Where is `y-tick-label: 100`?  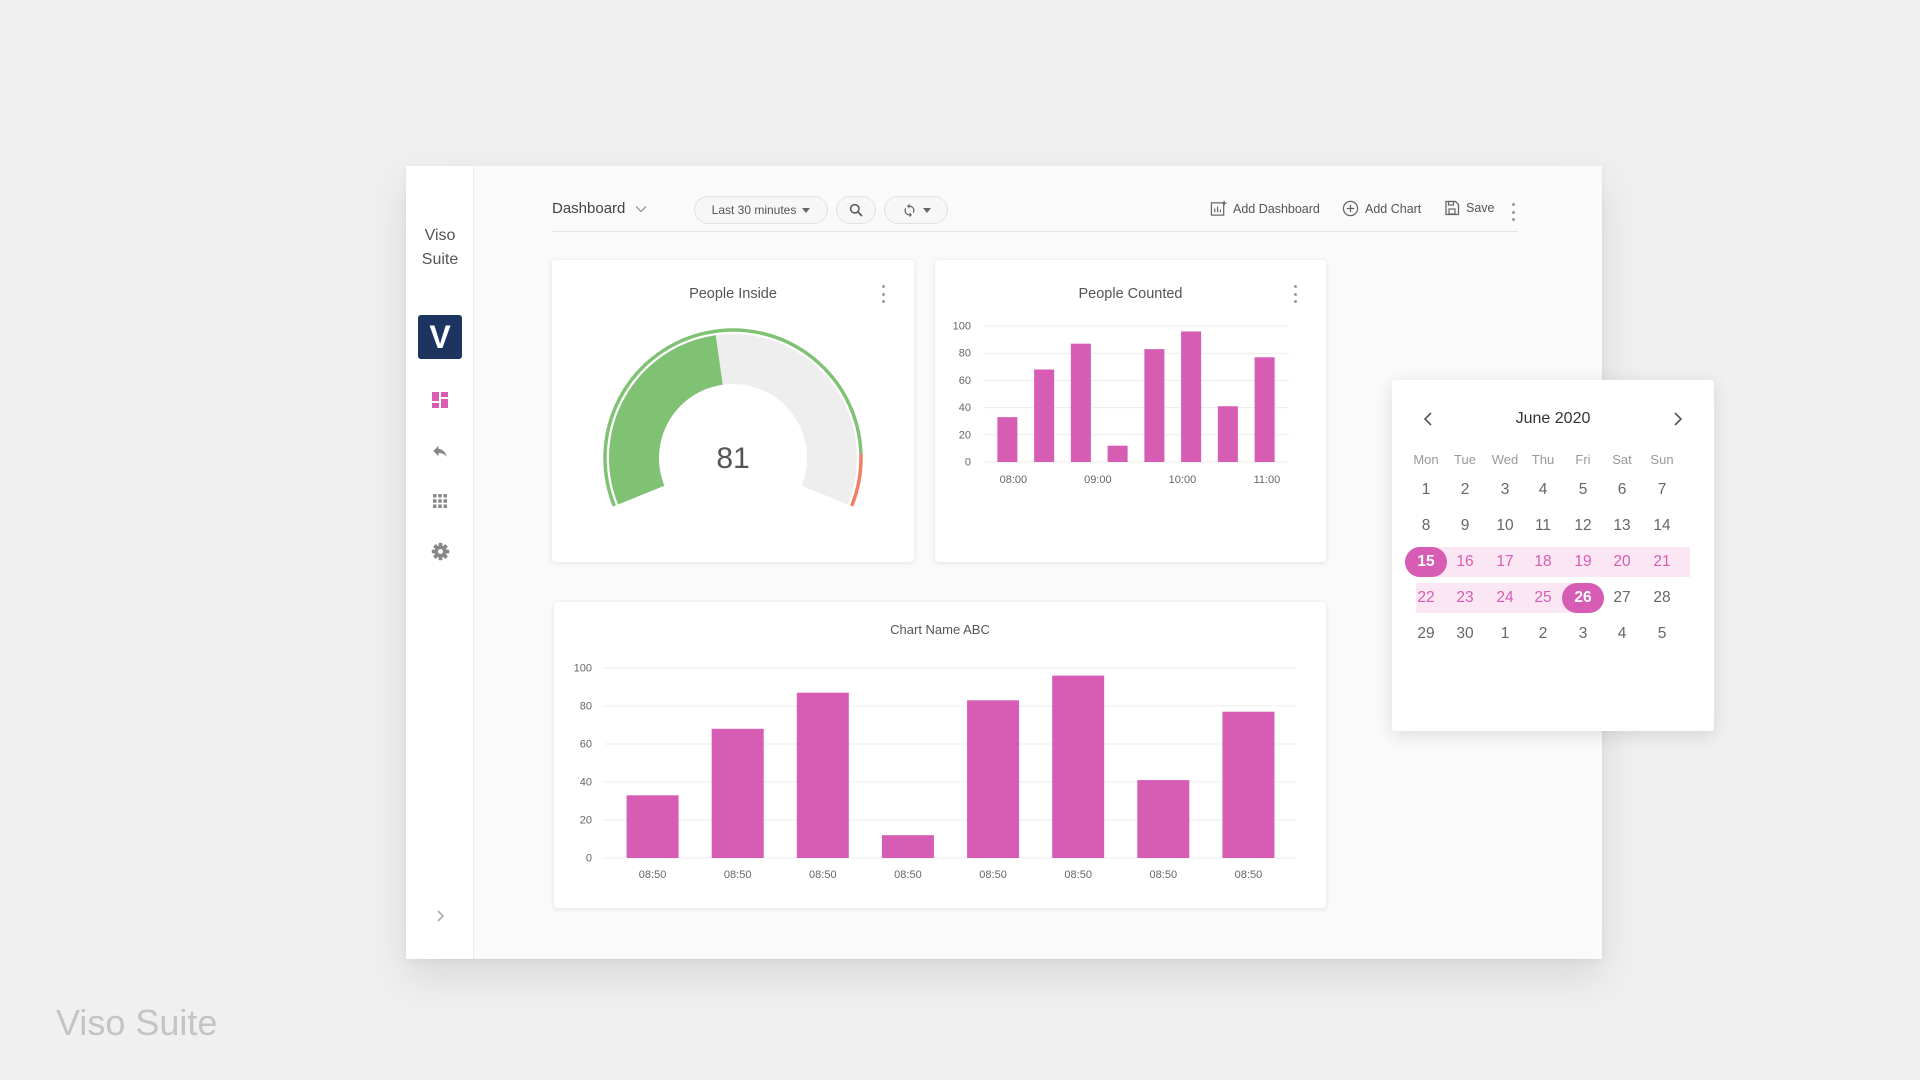 y-tick-label: 100 is located at coordinates (962, 327).